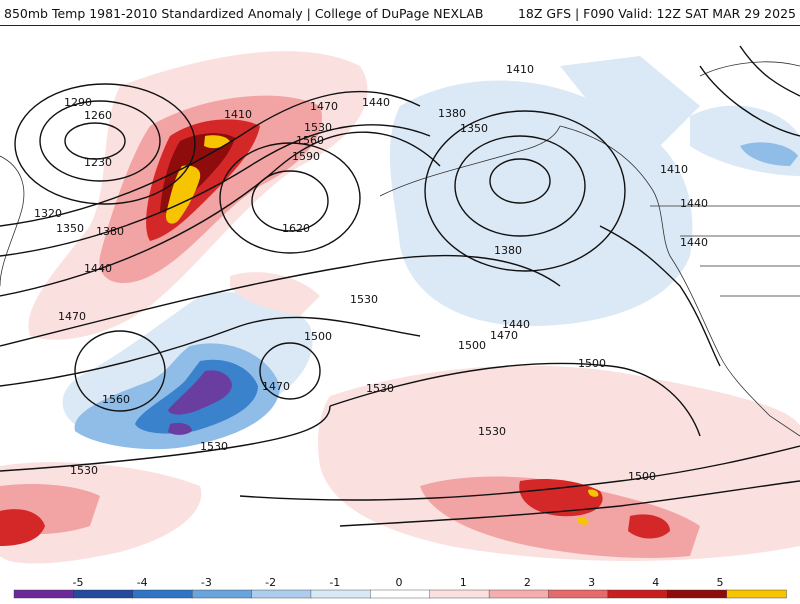  Describe the element at coordinates (463, 582) in the screenshot. I see `colorbar-tick-label: 1` at that location.